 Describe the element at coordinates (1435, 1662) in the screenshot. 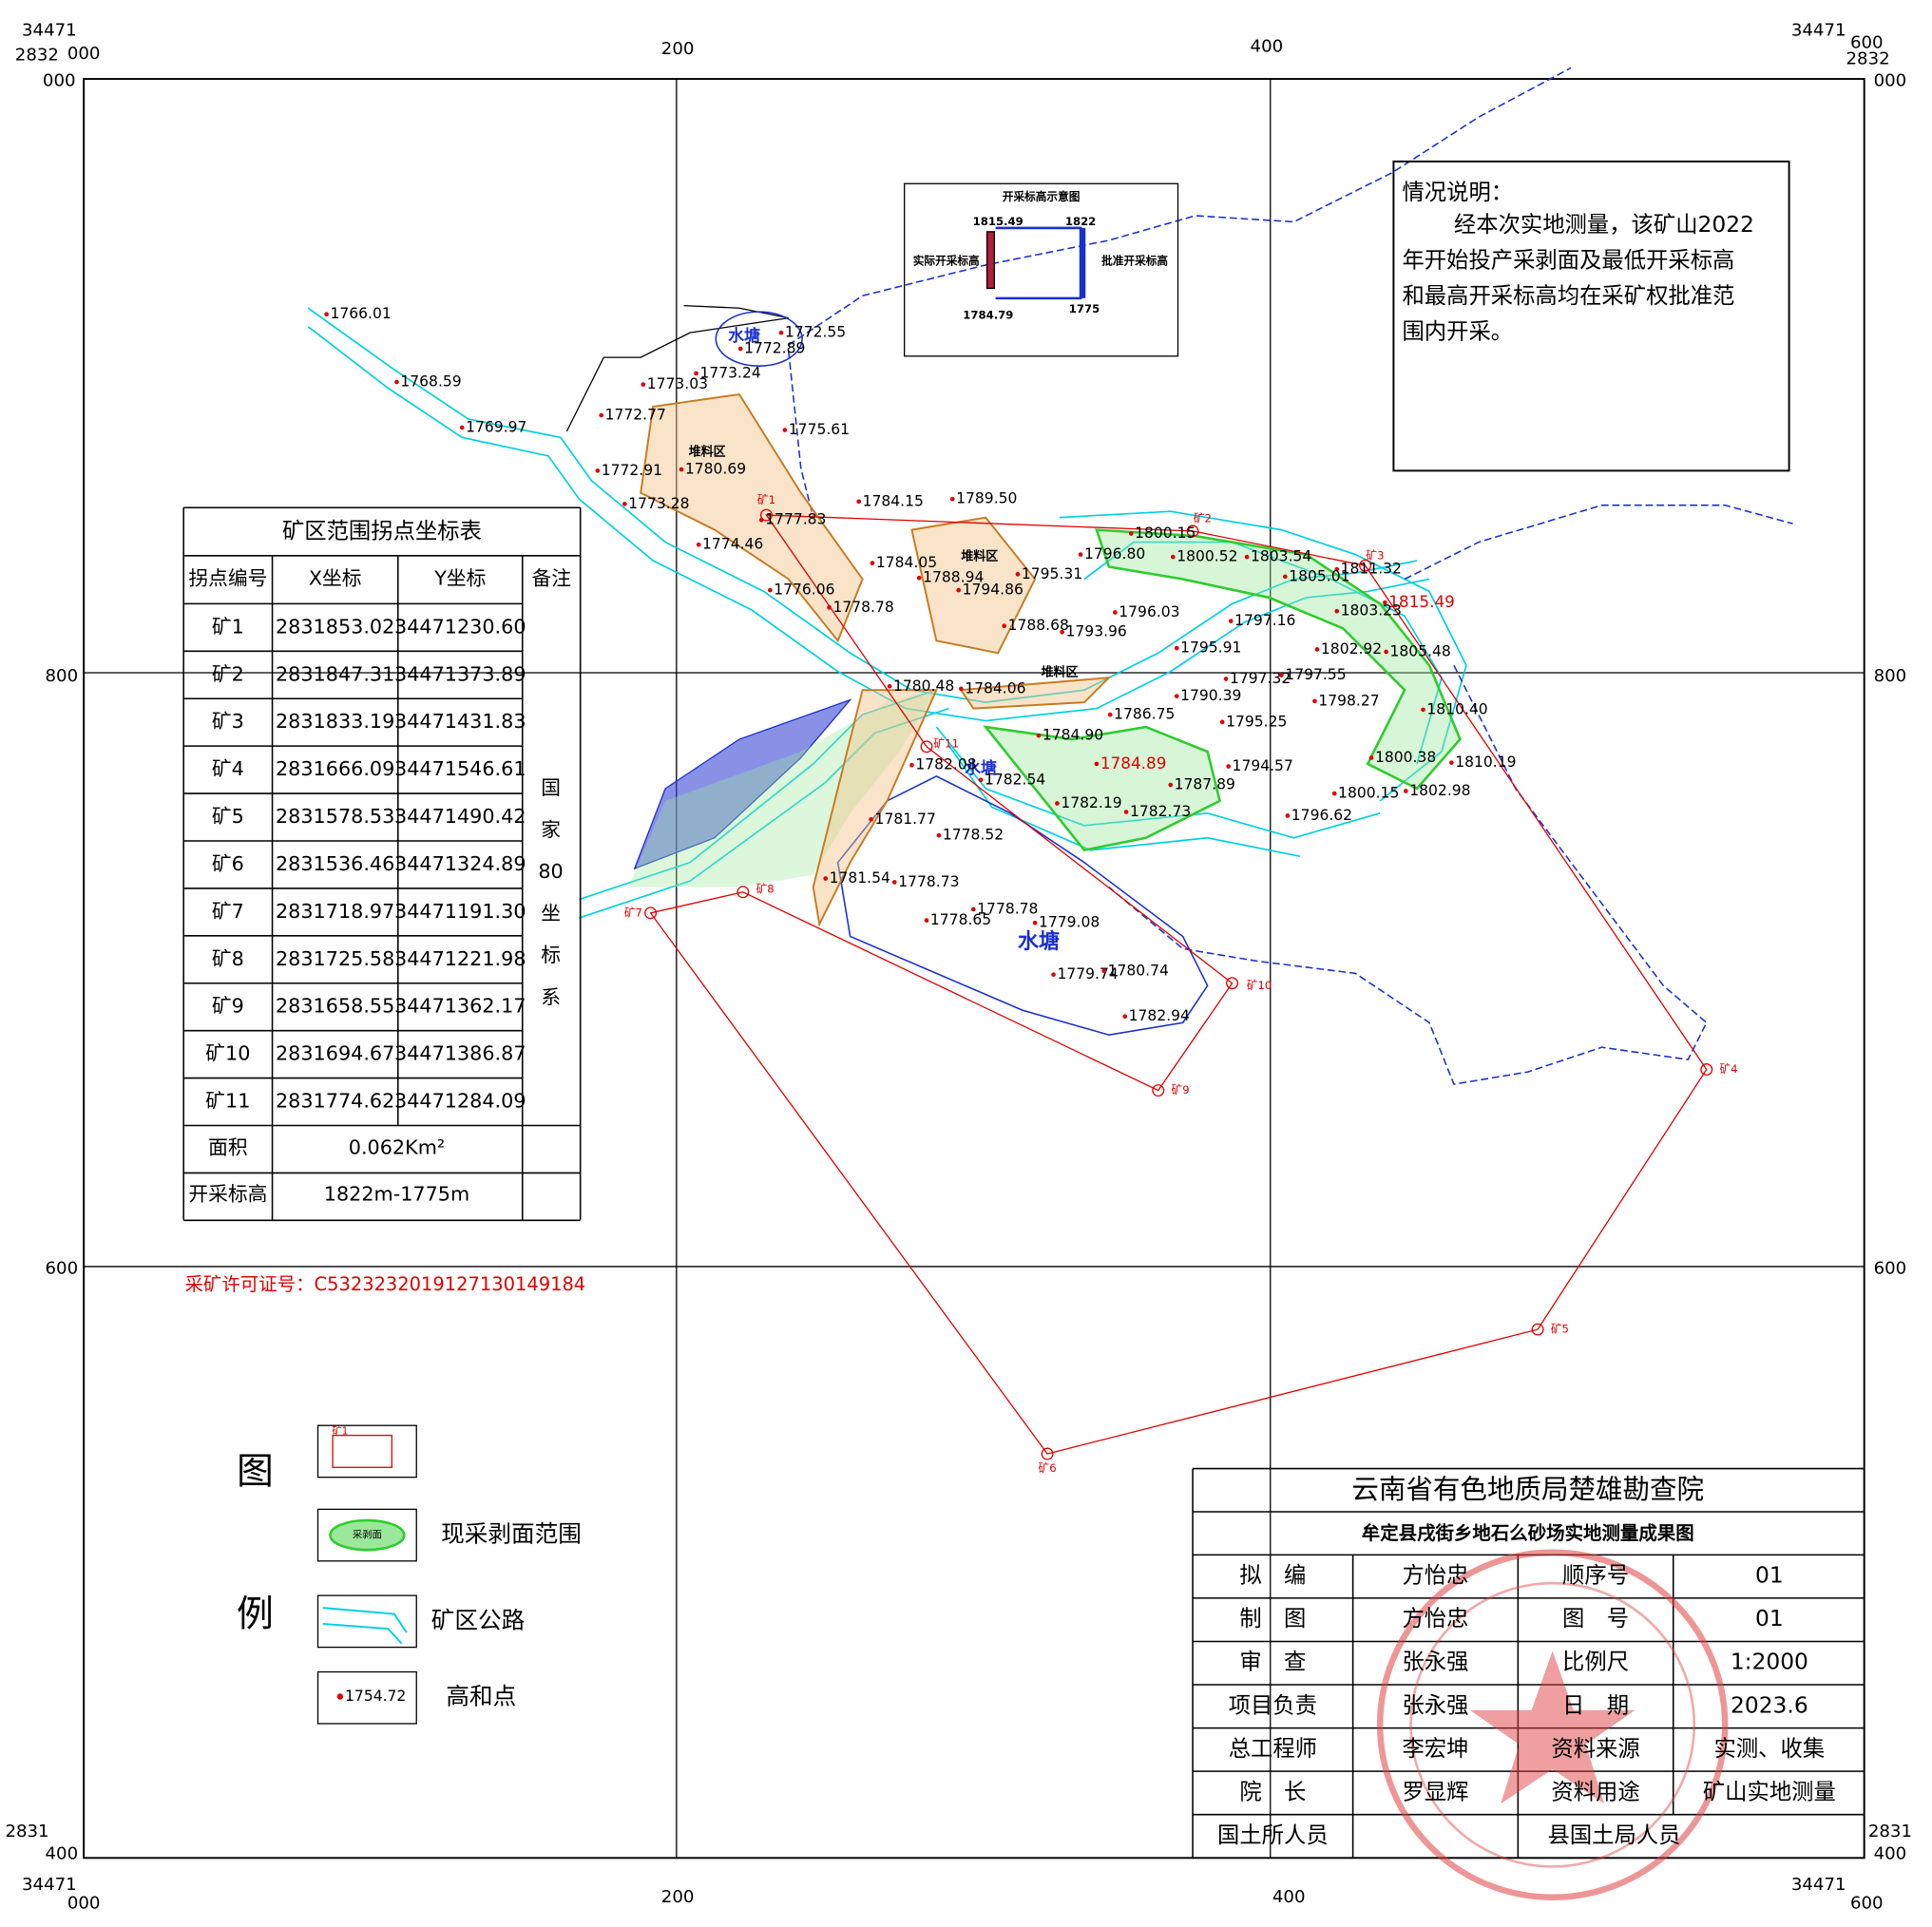

I see `titleblock-cell: 张永强` at that location.